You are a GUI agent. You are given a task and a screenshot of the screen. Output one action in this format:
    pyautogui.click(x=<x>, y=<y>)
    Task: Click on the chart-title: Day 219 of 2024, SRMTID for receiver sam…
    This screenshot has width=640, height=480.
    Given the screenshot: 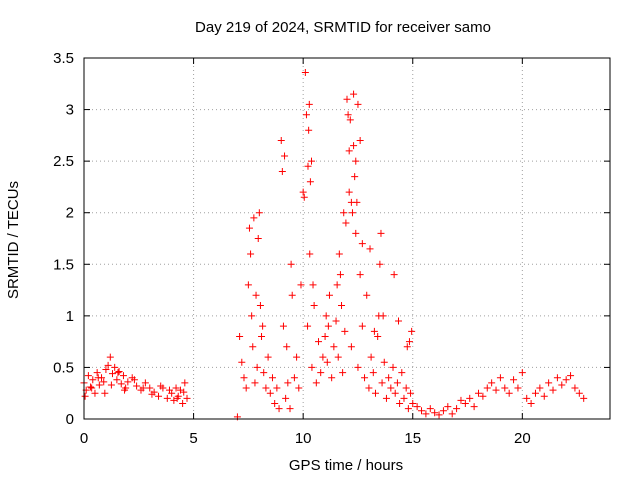 What is the action you would take?
    pyautogui.click(x=343, y=27)
    